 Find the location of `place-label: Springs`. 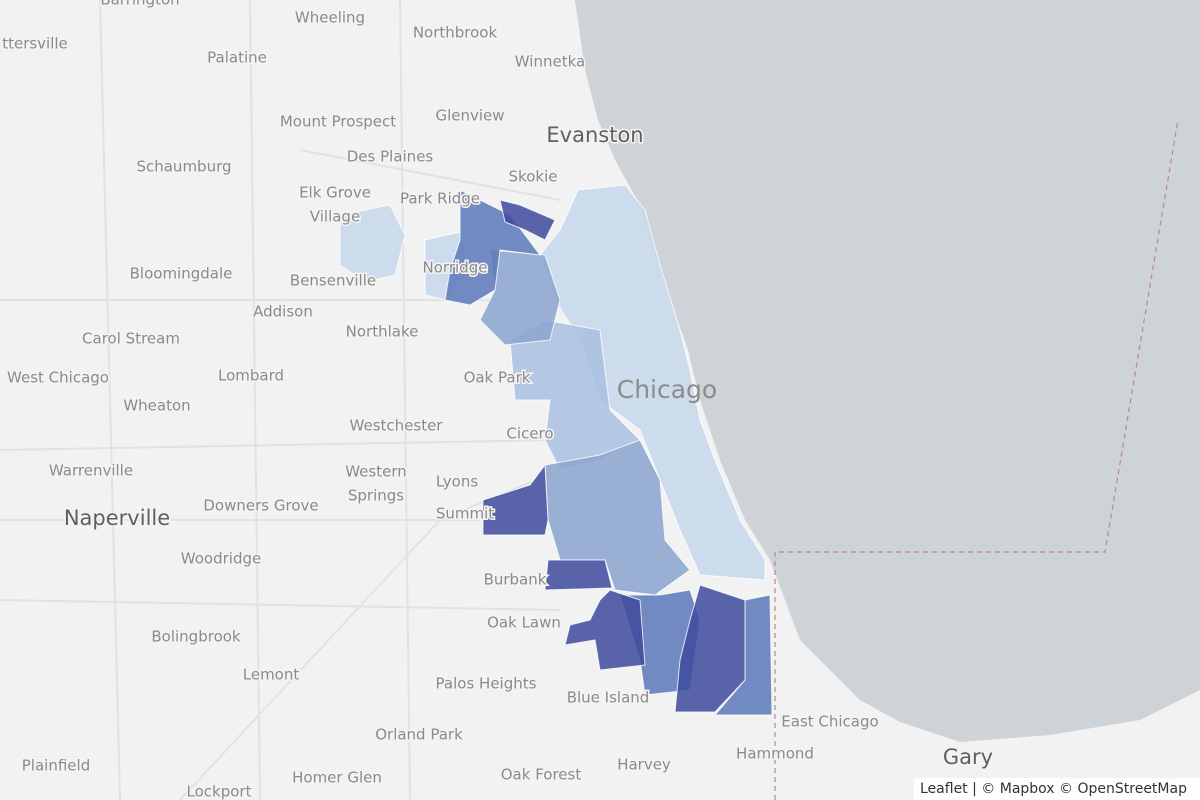

place-label: Springs is located at coordinates (376, 496).